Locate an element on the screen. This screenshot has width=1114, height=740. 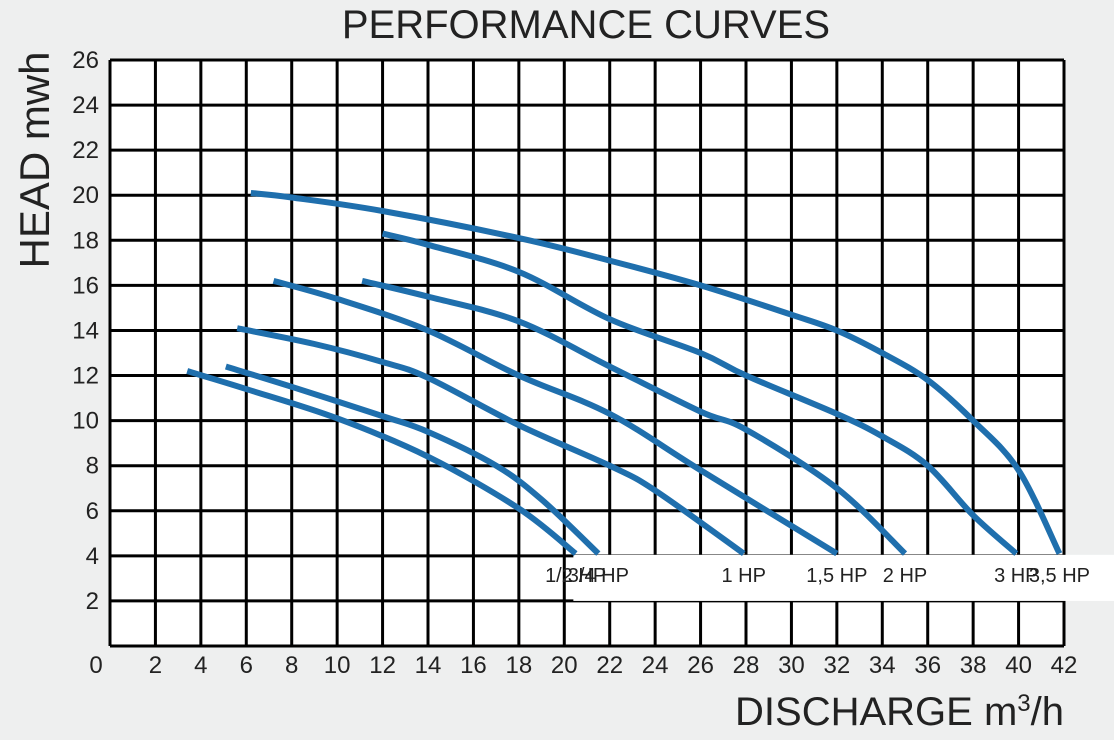
x-axis-label-main: DISCHARGE m is located at coordinates (876, 712).